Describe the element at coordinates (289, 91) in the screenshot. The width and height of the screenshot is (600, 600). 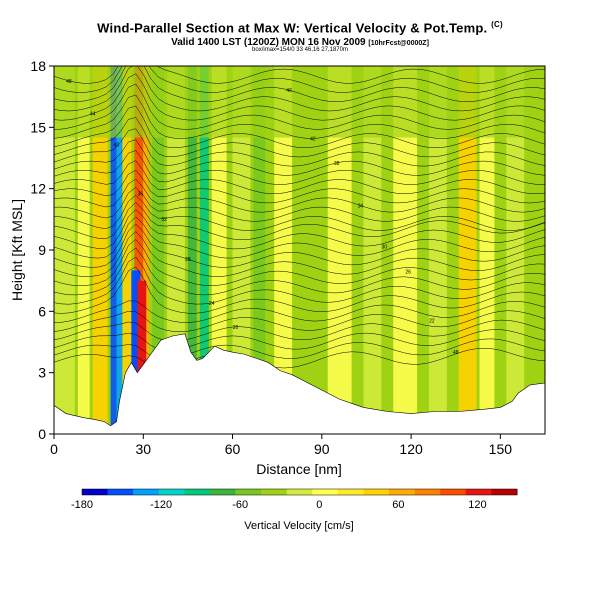
I see `isentrope-label: 46` at that location.